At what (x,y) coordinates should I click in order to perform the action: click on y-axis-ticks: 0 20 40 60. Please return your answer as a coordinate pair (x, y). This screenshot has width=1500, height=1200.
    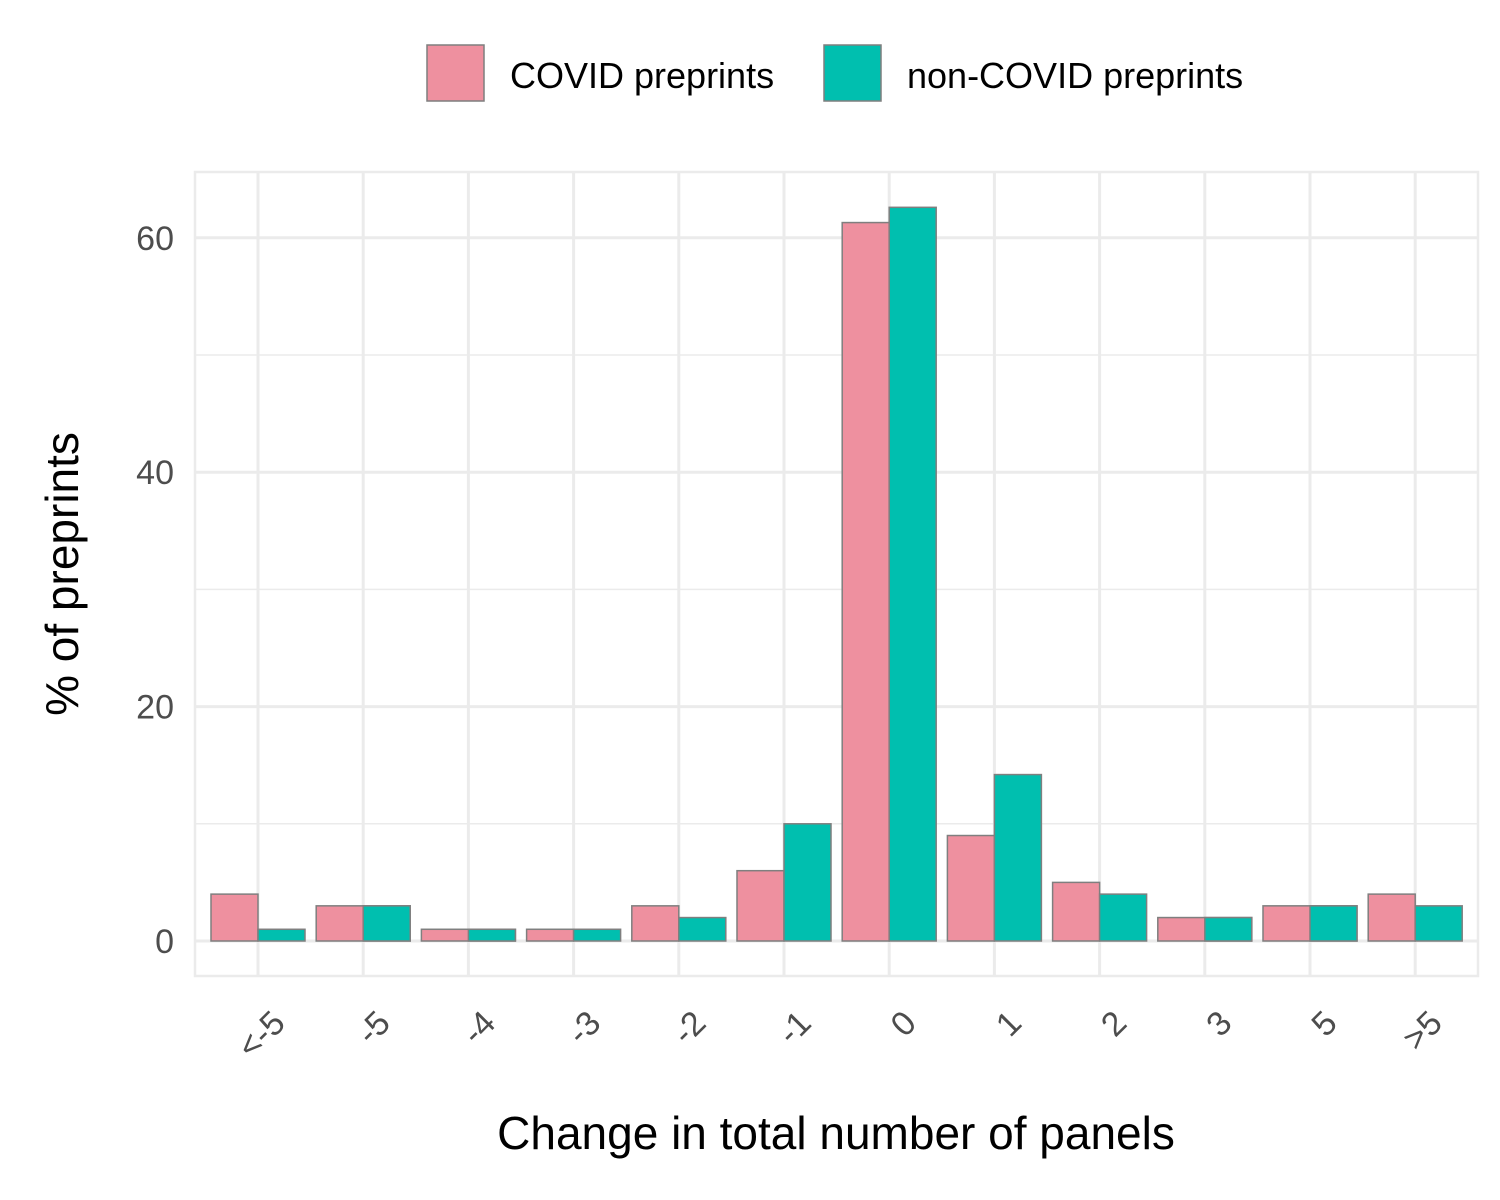
    Looking at the image, I should click on (155, 590).